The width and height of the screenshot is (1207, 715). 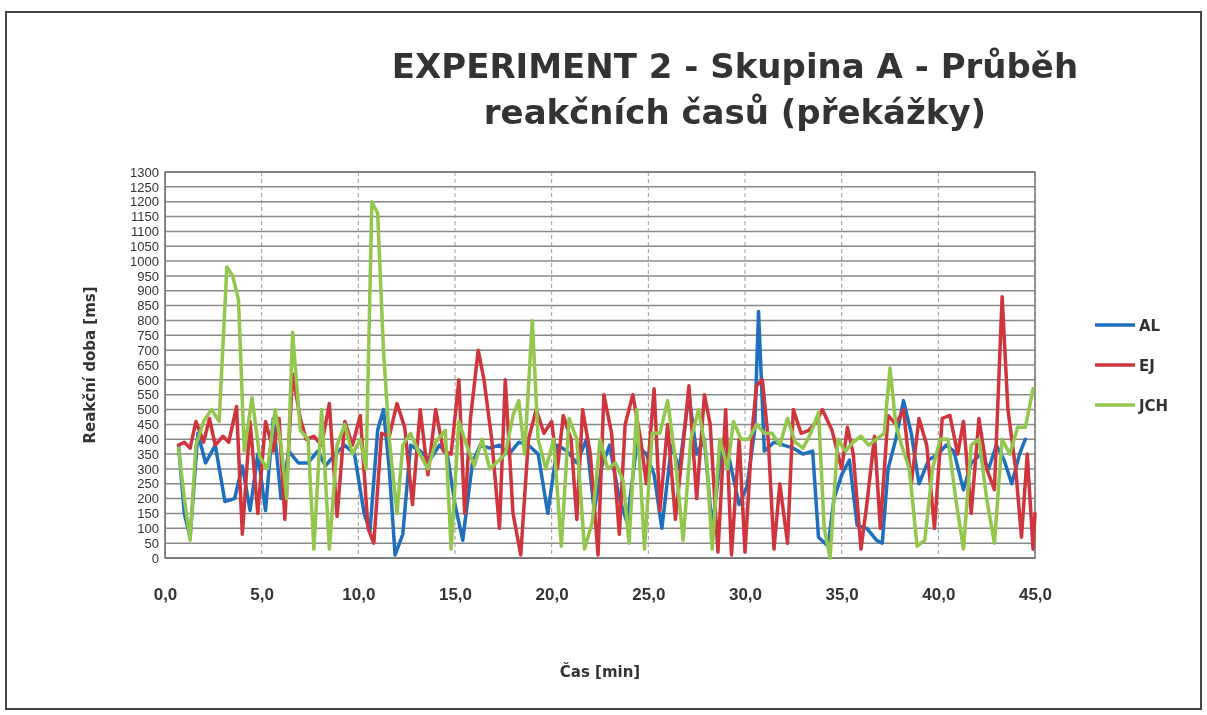 I want to click on x-tick-label: 30,0, so click(x=745, y=595).